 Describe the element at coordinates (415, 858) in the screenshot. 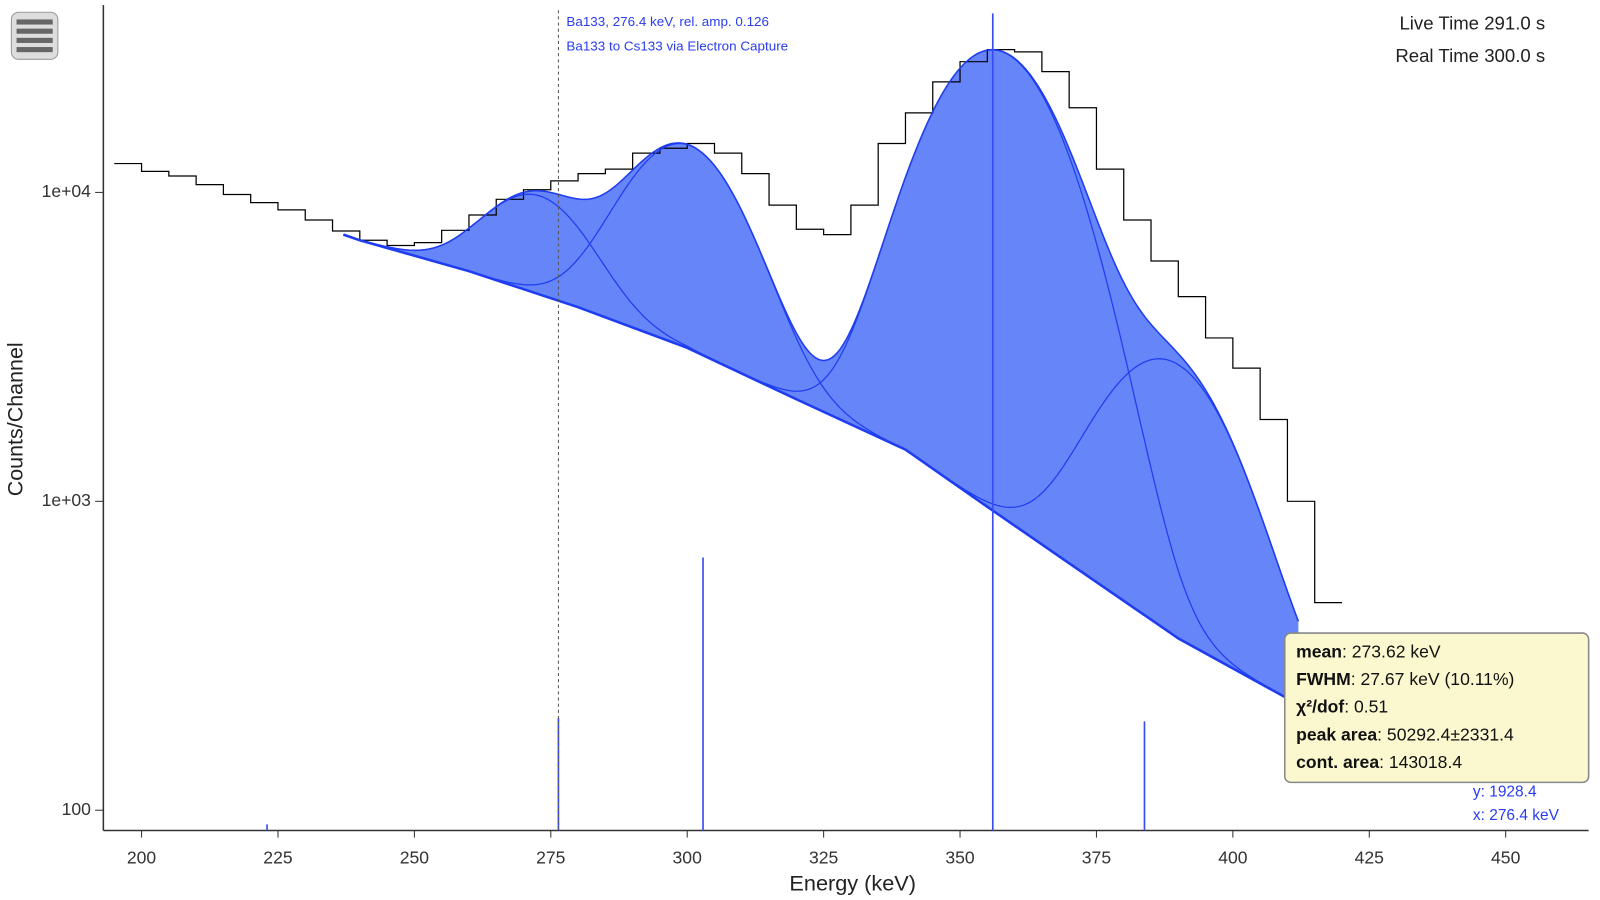

I see `x-tick-label: 250` at that location.